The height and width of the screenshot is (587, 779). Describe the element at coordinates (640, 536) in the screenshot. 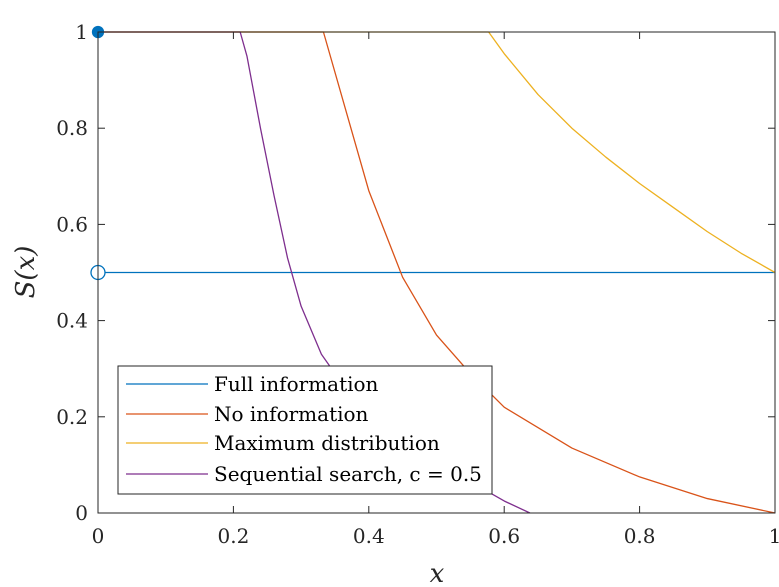

I see `x-tick-label: 0.8` at that location.